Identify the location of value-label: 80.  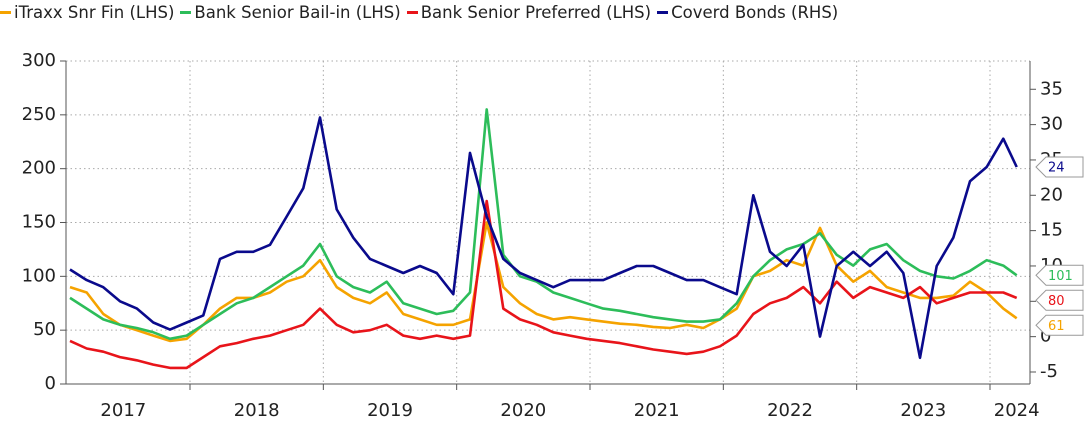
(1059, 300).